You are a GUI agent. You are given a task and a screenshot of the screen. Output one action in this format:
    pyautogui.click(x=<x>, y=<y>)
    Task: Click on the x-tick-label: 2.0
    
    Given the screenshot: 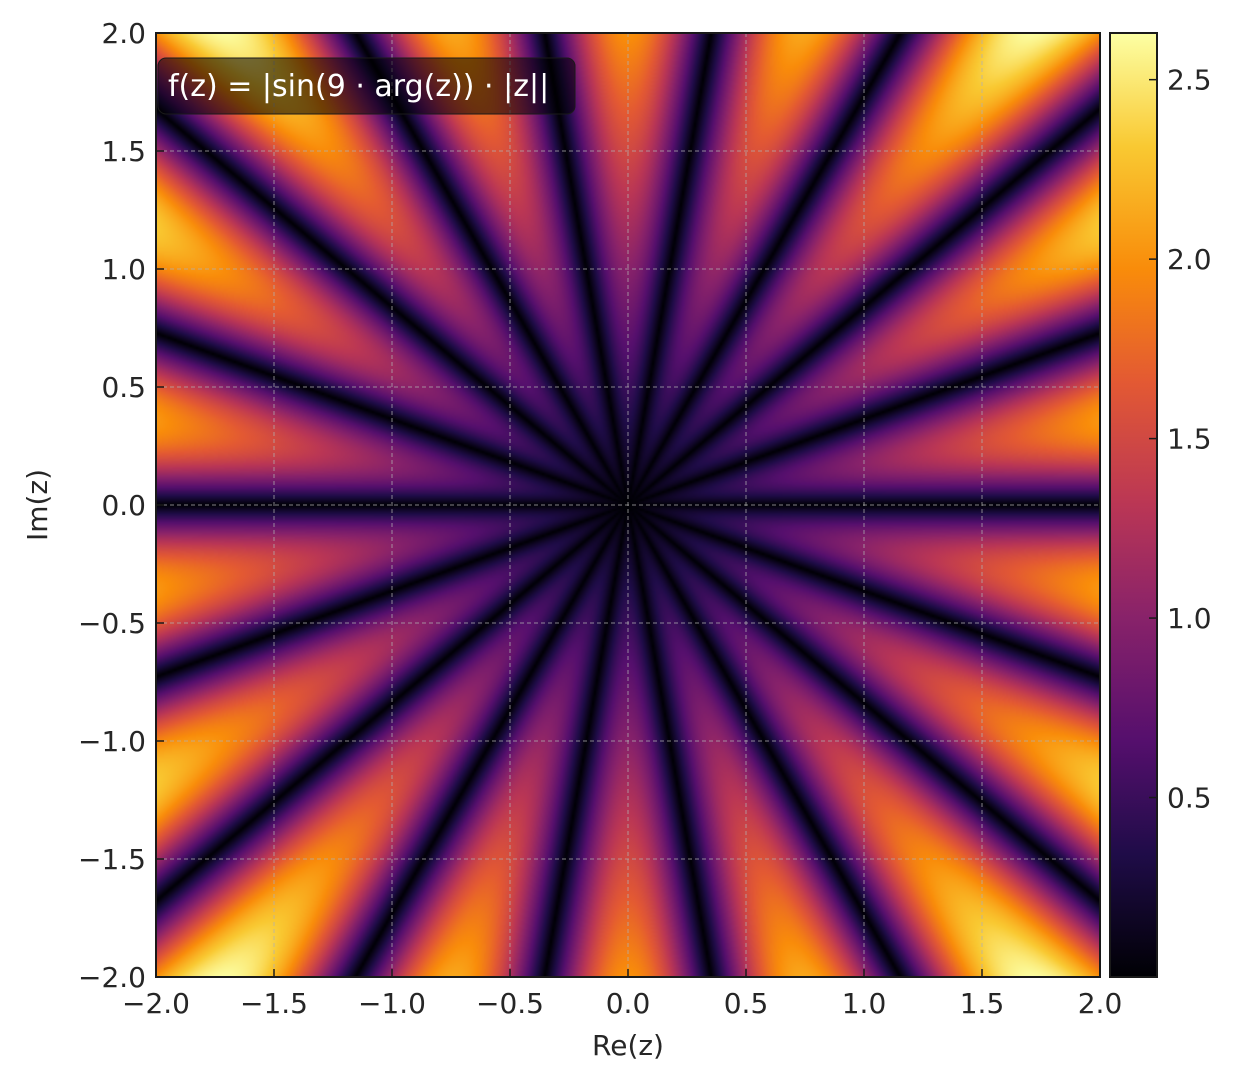 What is the action you would take?
    pyautogui.click(x=1100, y=1003)
    